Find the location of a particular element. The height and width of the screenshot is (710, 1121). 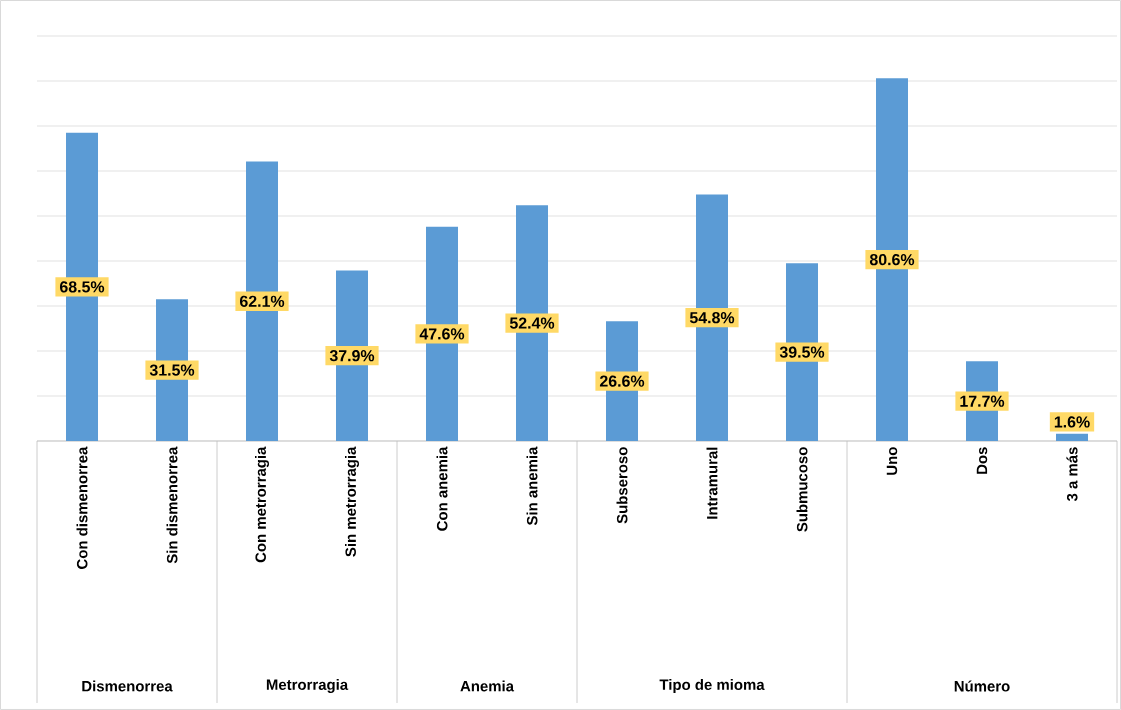

x-tick-label: Con dismenorrea is located at coordinates (82, 507).